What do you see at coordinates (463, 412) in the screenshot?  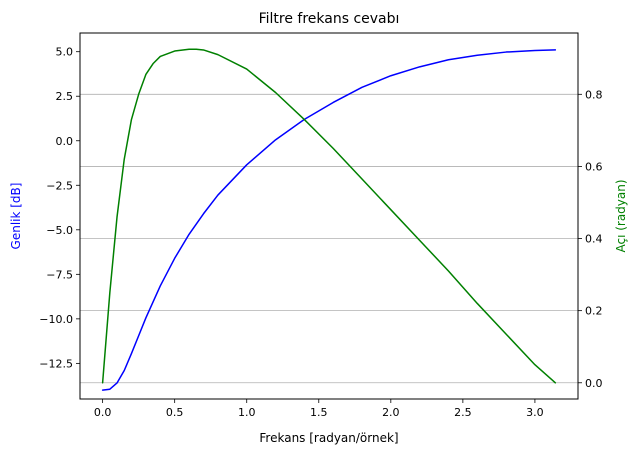 I see `x-tick-label-5: 2.5` at bounding box center [463, 412].